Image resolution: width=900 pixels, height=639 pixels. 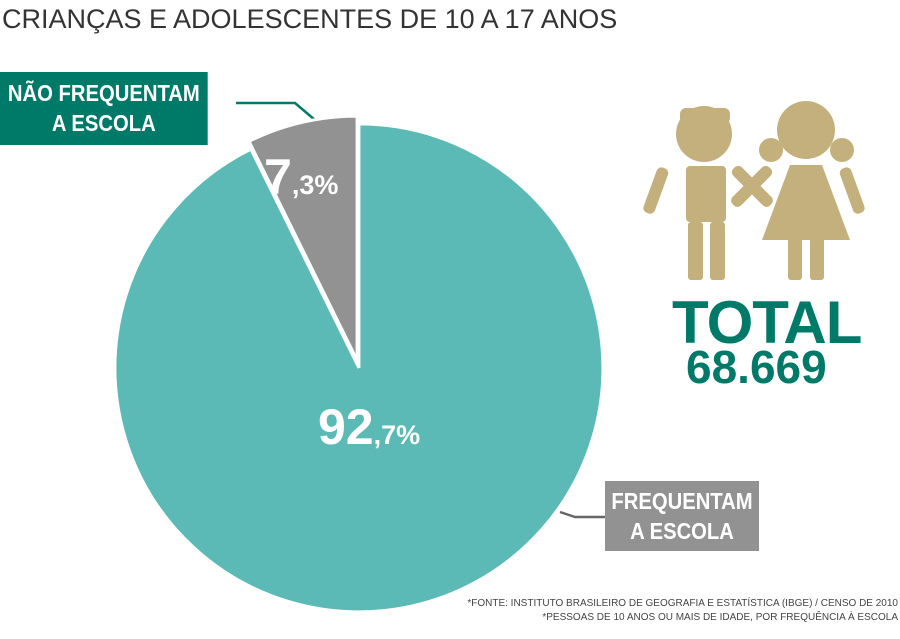 What do you see at coordinates (346, 427) in the screenshot?
I see `data-label-int: 92` at bounding box center [346, 427].